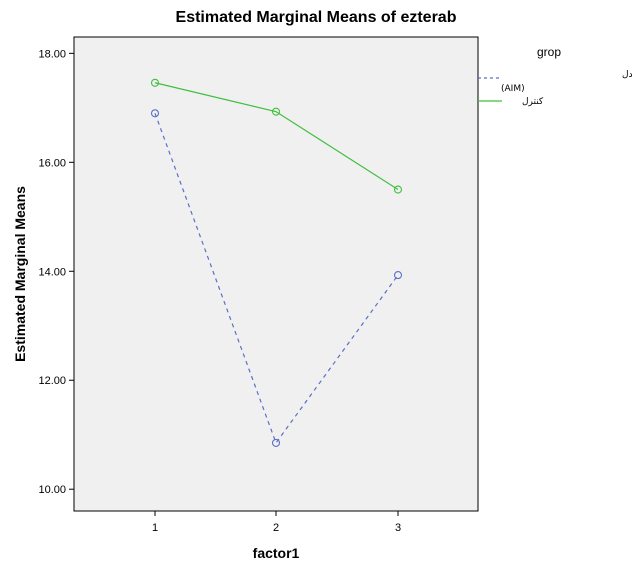 This screenshot has height=566, width=632. Describe the element at coordinates (52, 54) in the screenshot. I see `y-tick-label: 18.00` at that location.